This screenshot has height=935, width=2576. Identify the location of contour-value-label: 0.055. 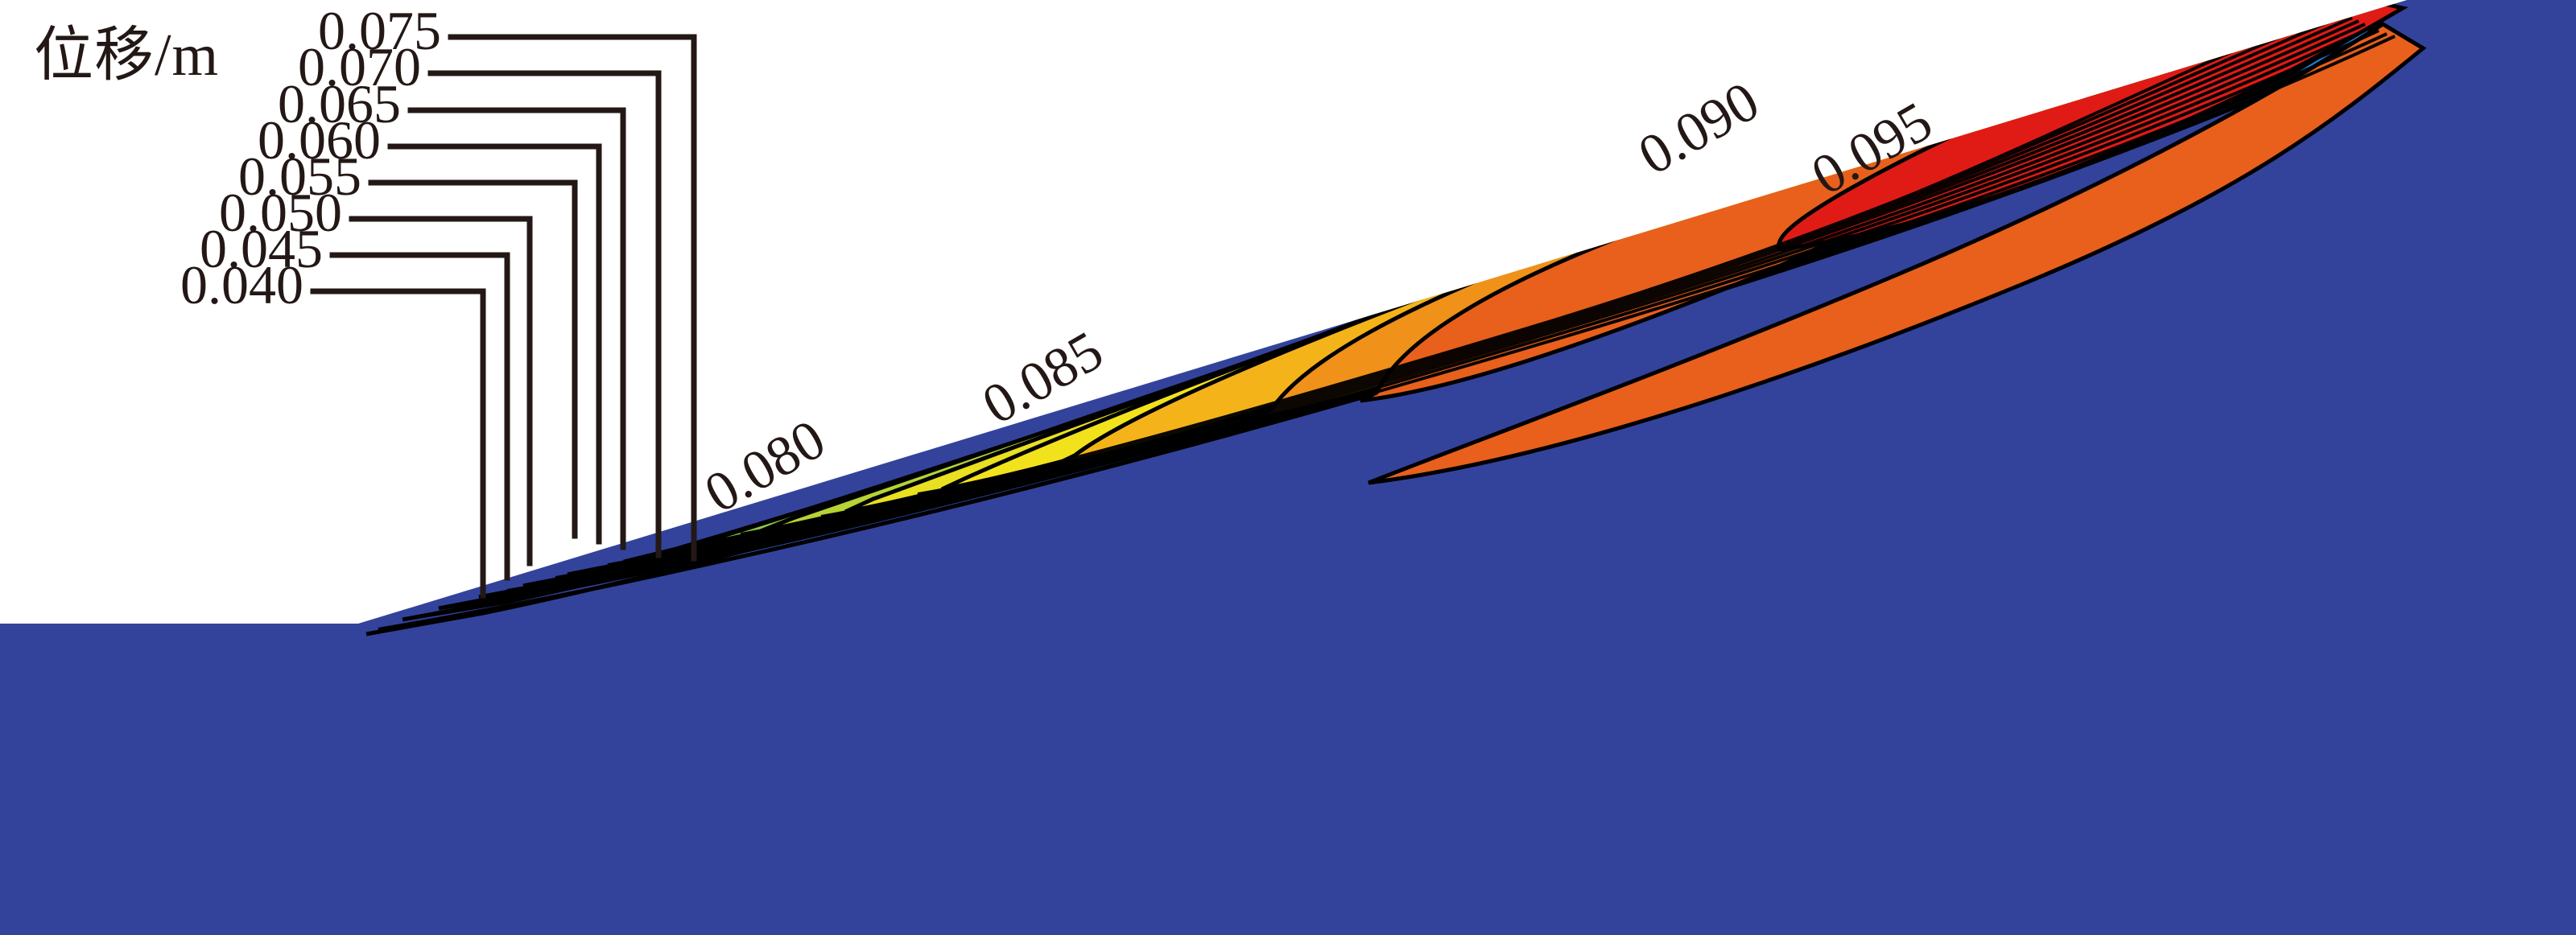
(299, 176).